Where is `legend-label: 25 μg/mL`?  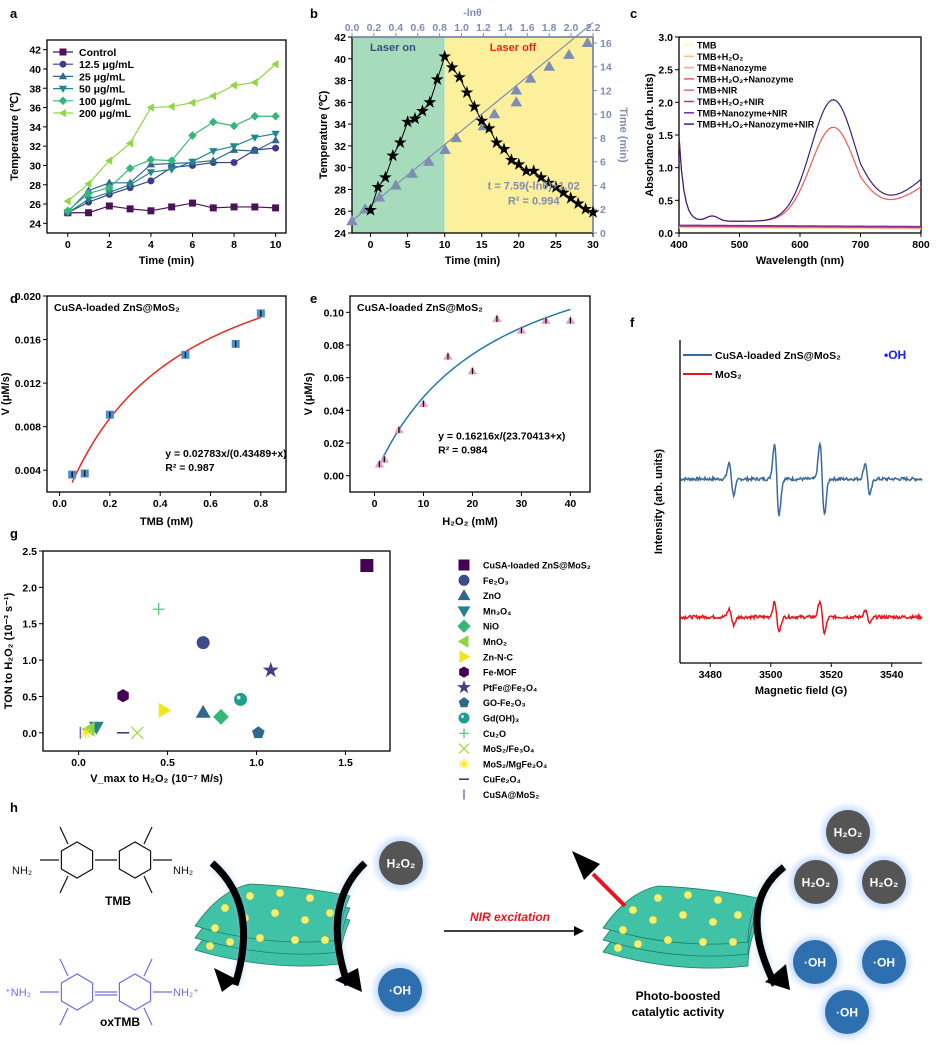 legend-label: 25 μg/mL is located at coordinates (102, 77).